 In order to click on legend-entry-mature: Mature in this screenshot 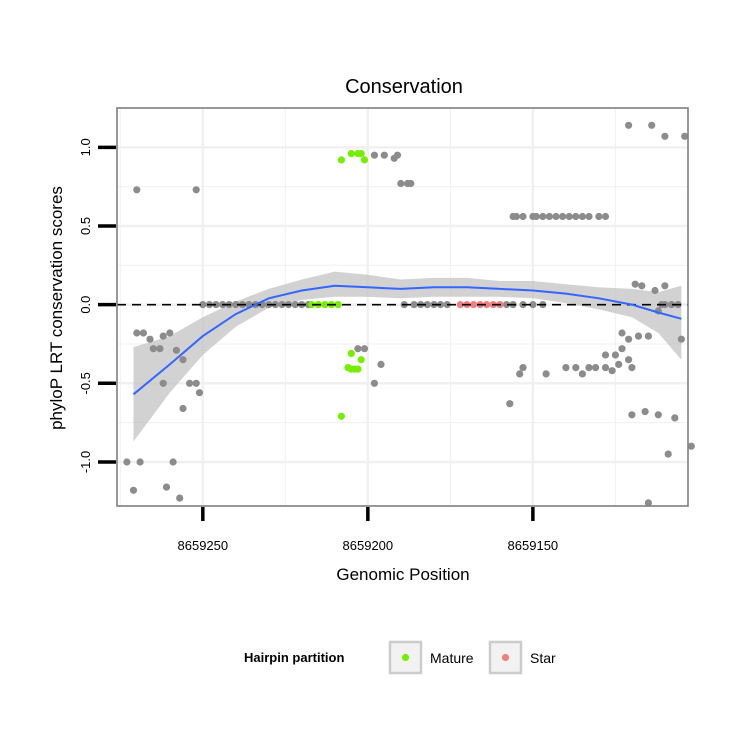, I will do `click(431, 657)`.